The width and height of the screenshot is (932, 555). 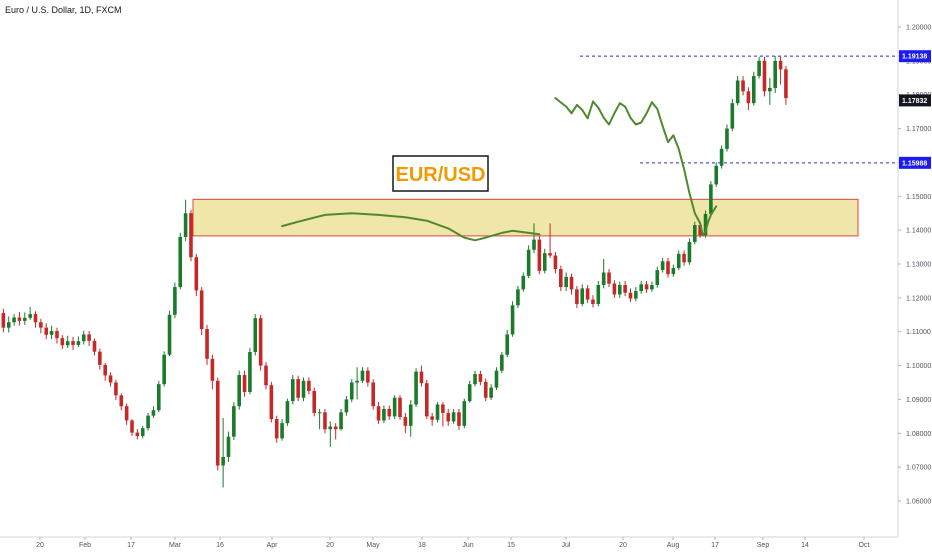 I want to click on pair-label: EUR/USD, so click(x=440, y=175).